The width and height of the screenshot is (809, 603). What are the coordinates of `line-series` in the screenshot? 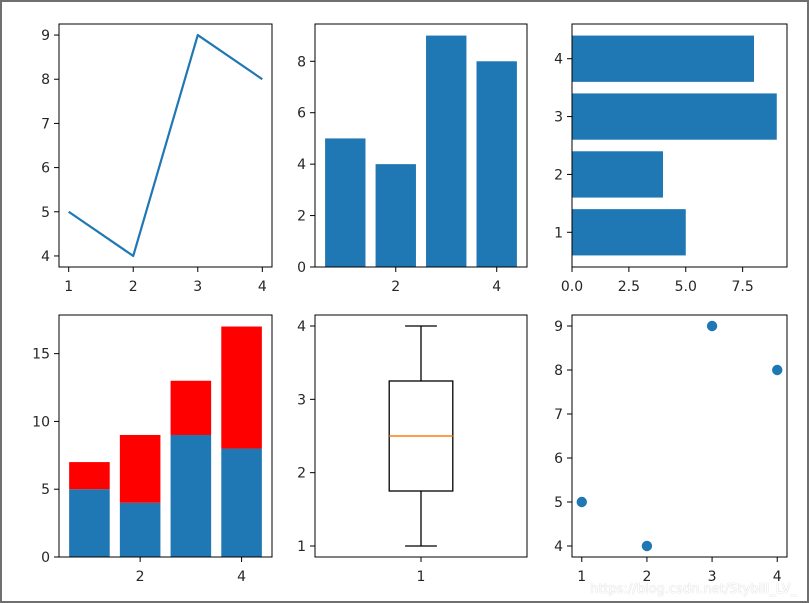 It's located at (165, 145).